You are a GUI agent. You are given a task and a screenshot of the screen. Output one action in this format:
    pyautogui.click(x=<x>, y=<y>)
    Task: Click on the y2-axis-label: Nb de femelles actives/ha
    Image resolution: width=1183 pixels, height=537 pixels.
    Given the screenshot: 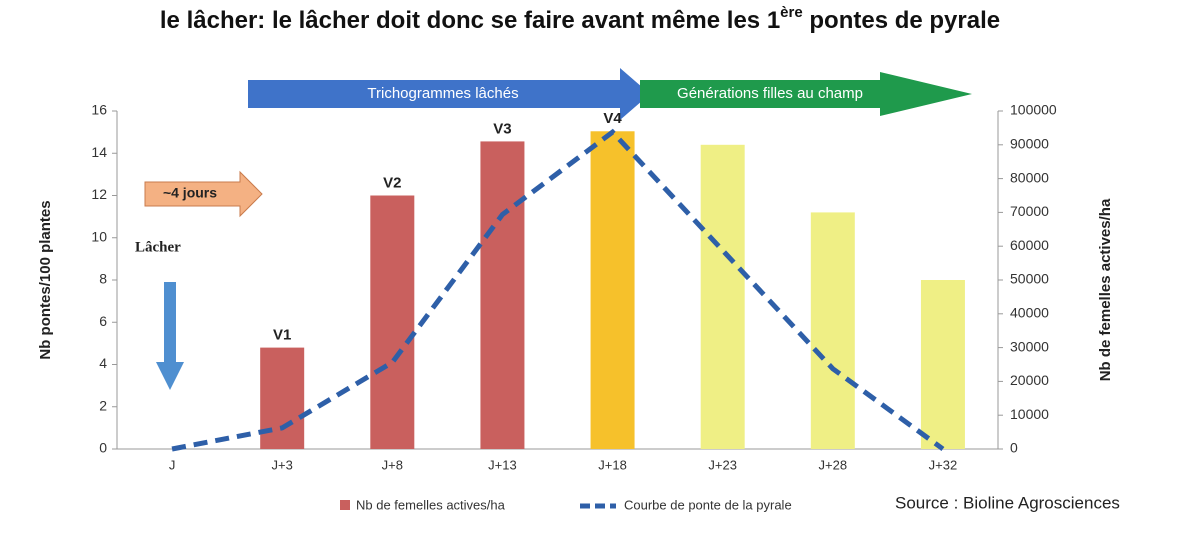 What is the action you would take?
    pyautogui.click(x=1105, y=289)
    